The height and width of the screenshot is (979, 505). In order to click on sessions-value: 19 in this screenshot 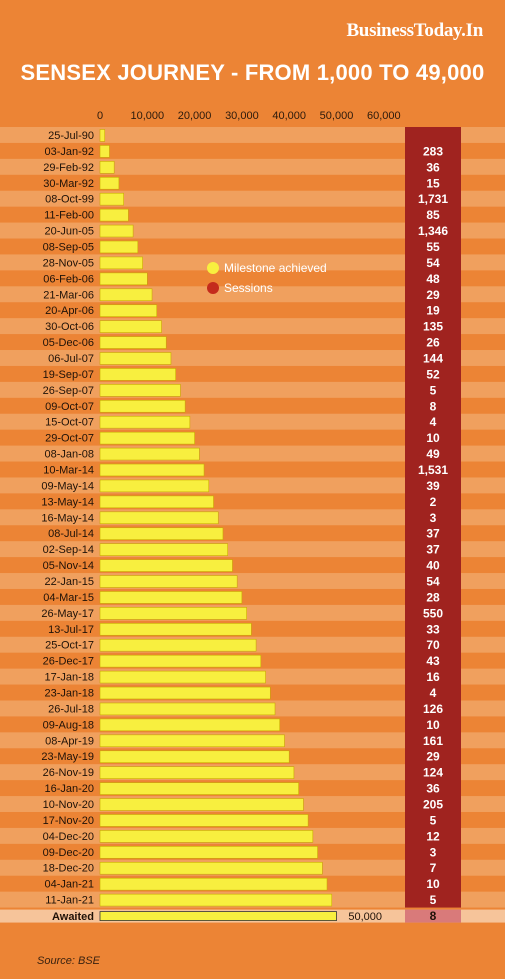, I will do `click(433, 311)`.